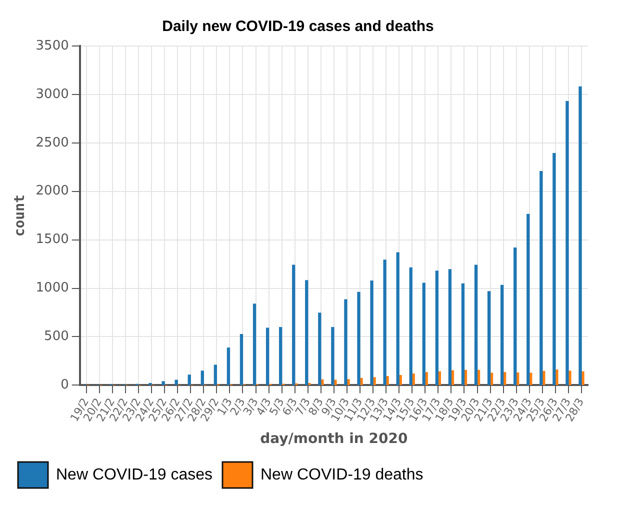 This screenshot has width=618, height=508. What do you see at coordinates (52, 288) in the screenshot?
I see `y-tick-label: 1000` at bounding box center [52, 288].